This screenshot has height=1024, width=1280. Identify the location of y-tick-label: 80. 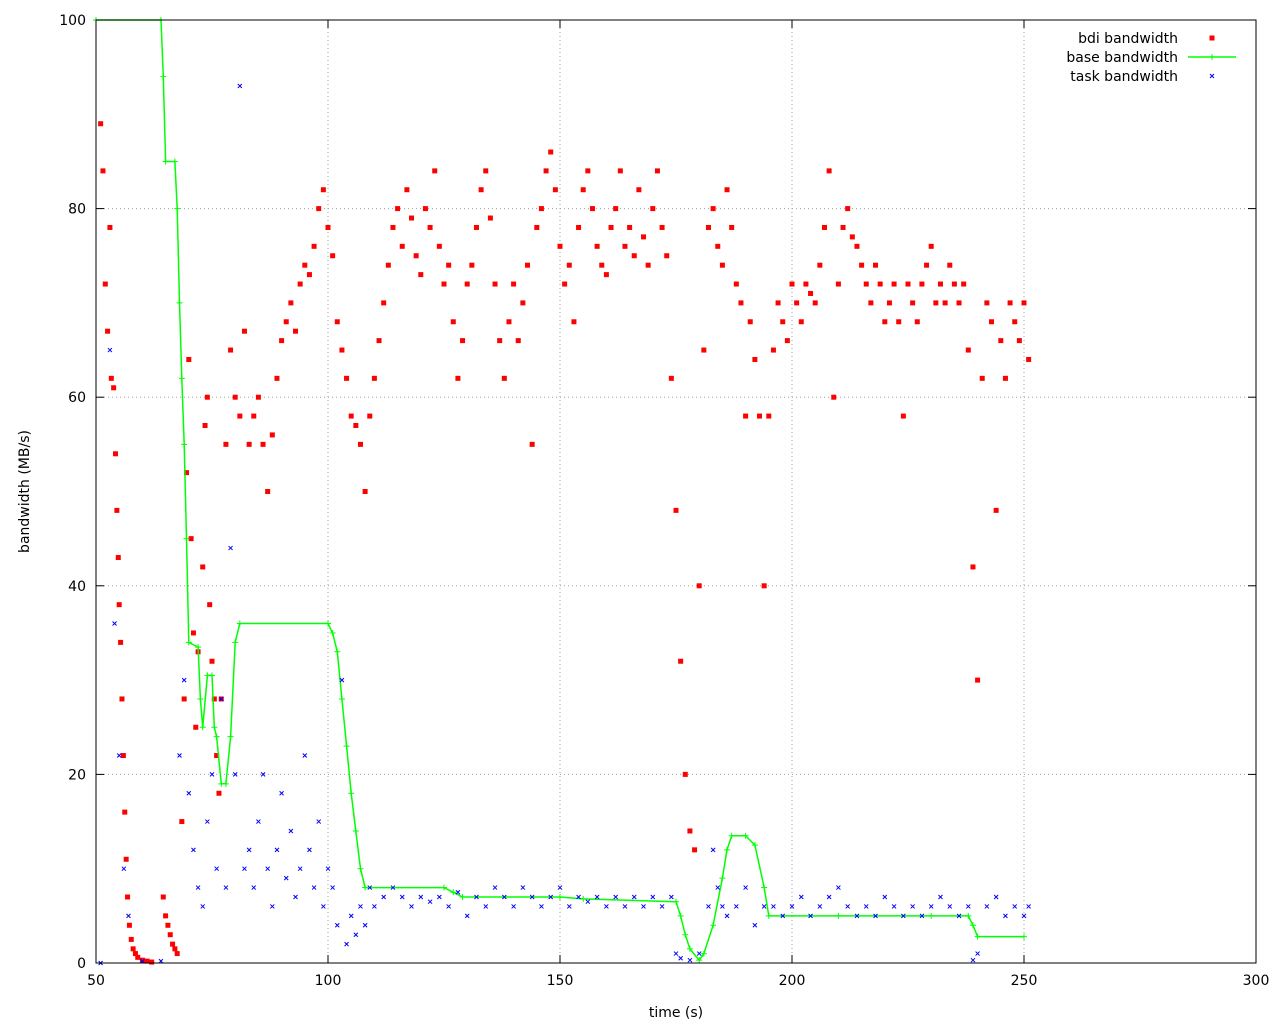
(77, 210).